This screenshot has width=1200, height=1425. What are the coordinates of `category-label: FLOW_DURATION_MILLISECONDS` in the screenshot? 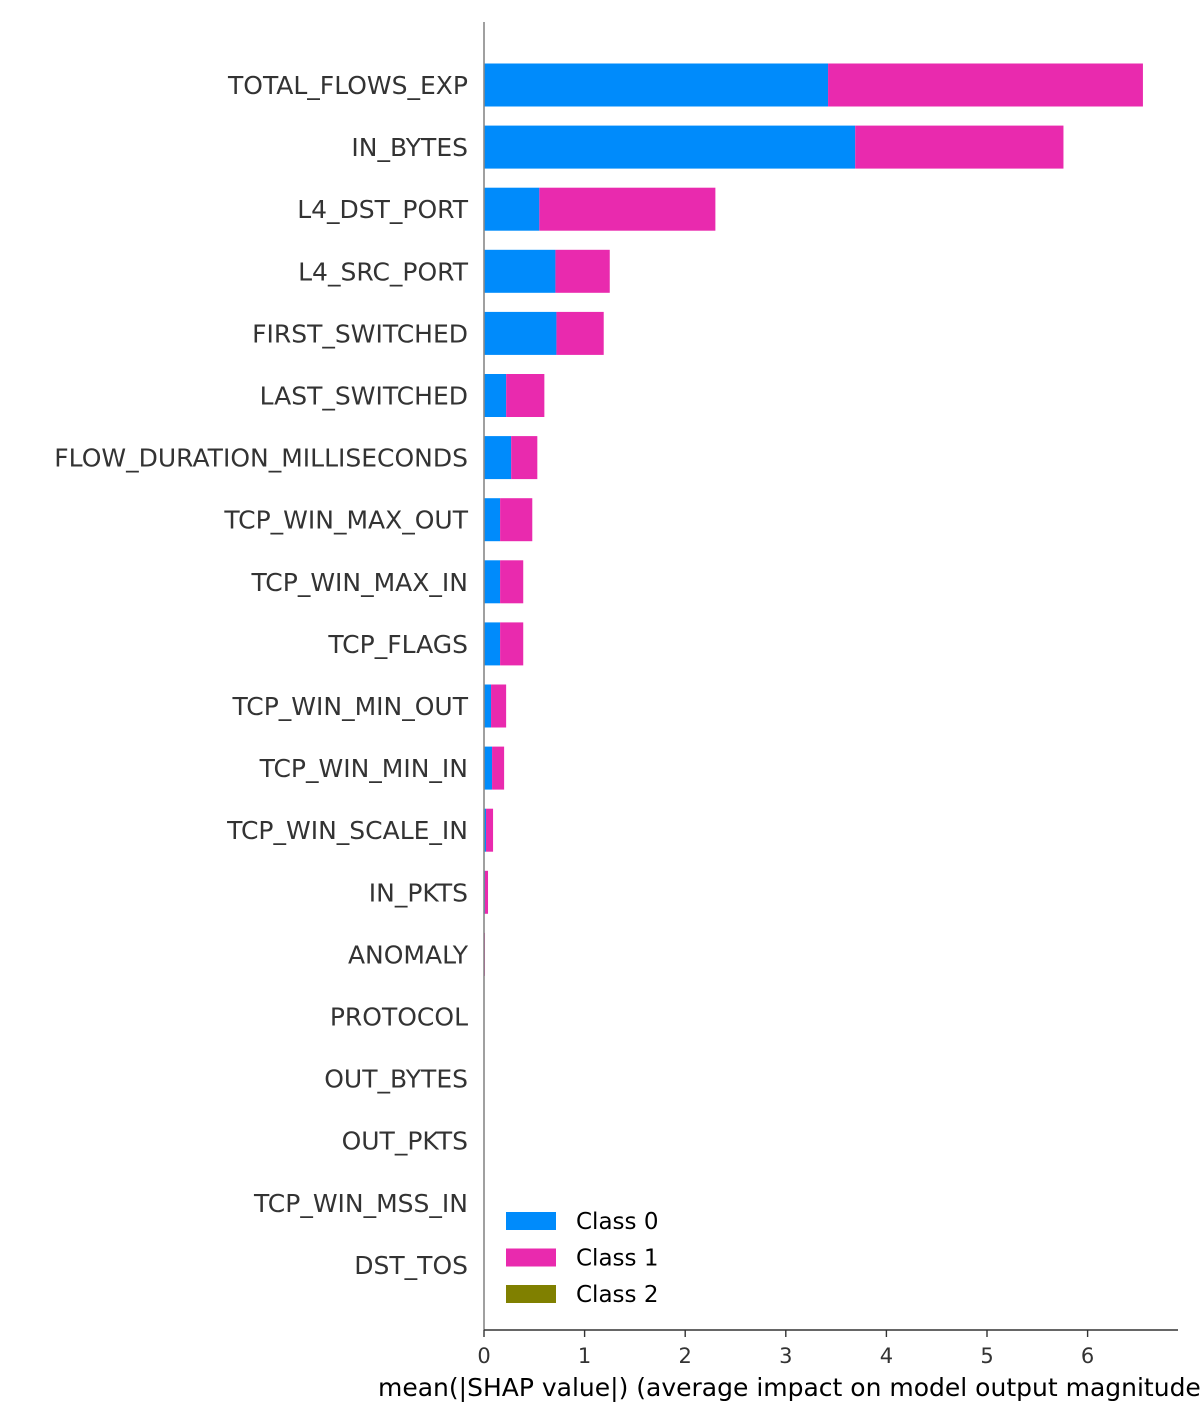 It's located at (261, 458).